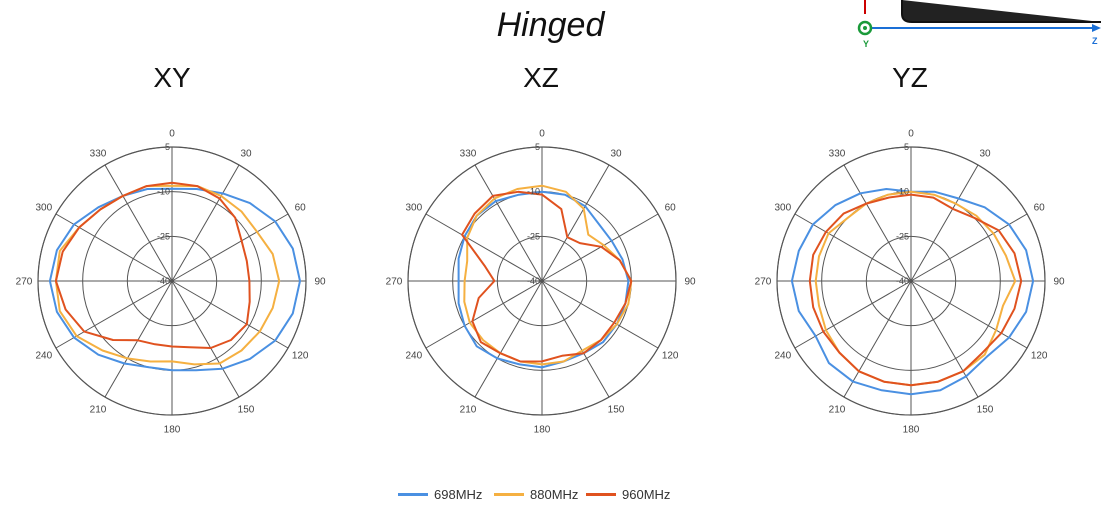 The height and width of the screenshot is (507, 1101). What do you see at coordinates (979, 24) in the screenshot?
I see `axes-orientation-widget: Y Z` at bounding box center [979, 24].